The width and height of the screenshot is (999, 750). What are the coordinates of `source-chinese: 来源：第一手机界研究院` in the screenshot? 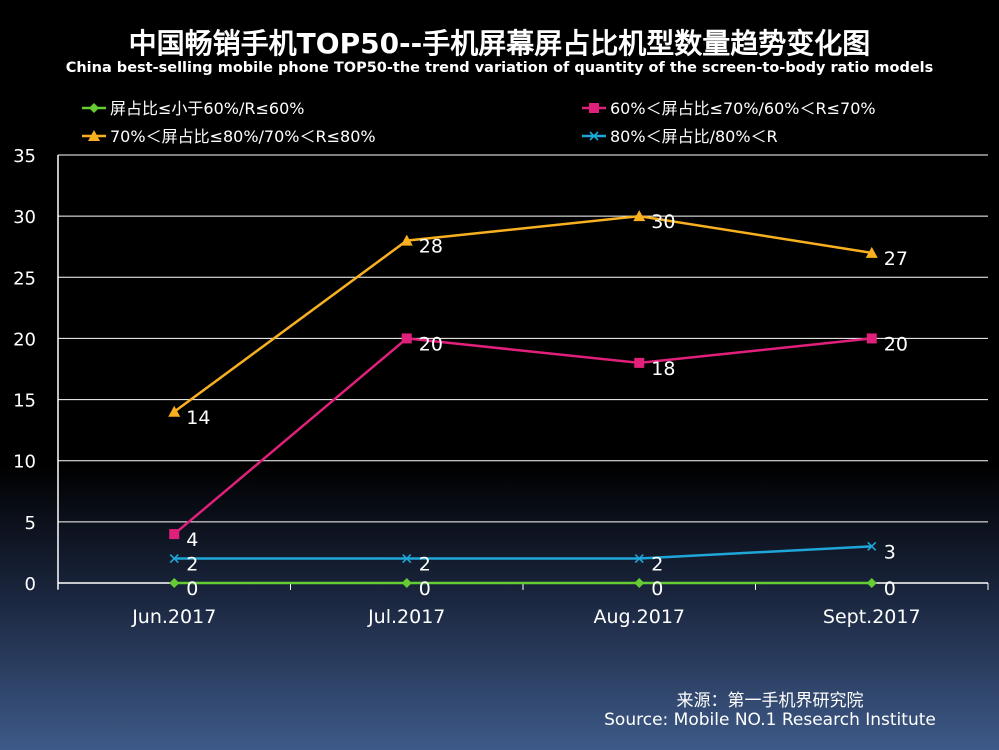 It's located at (770, 701).